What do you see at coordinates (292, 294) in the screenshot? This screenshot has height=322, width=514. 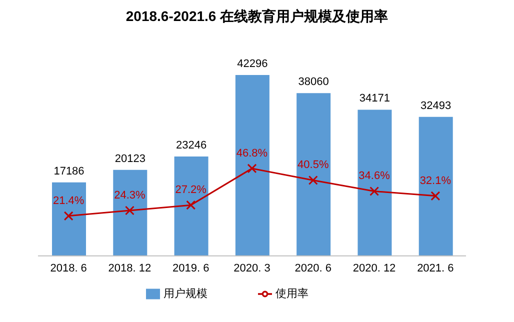 I see `legend-label: 使用率` at bounding box center [292, 294].